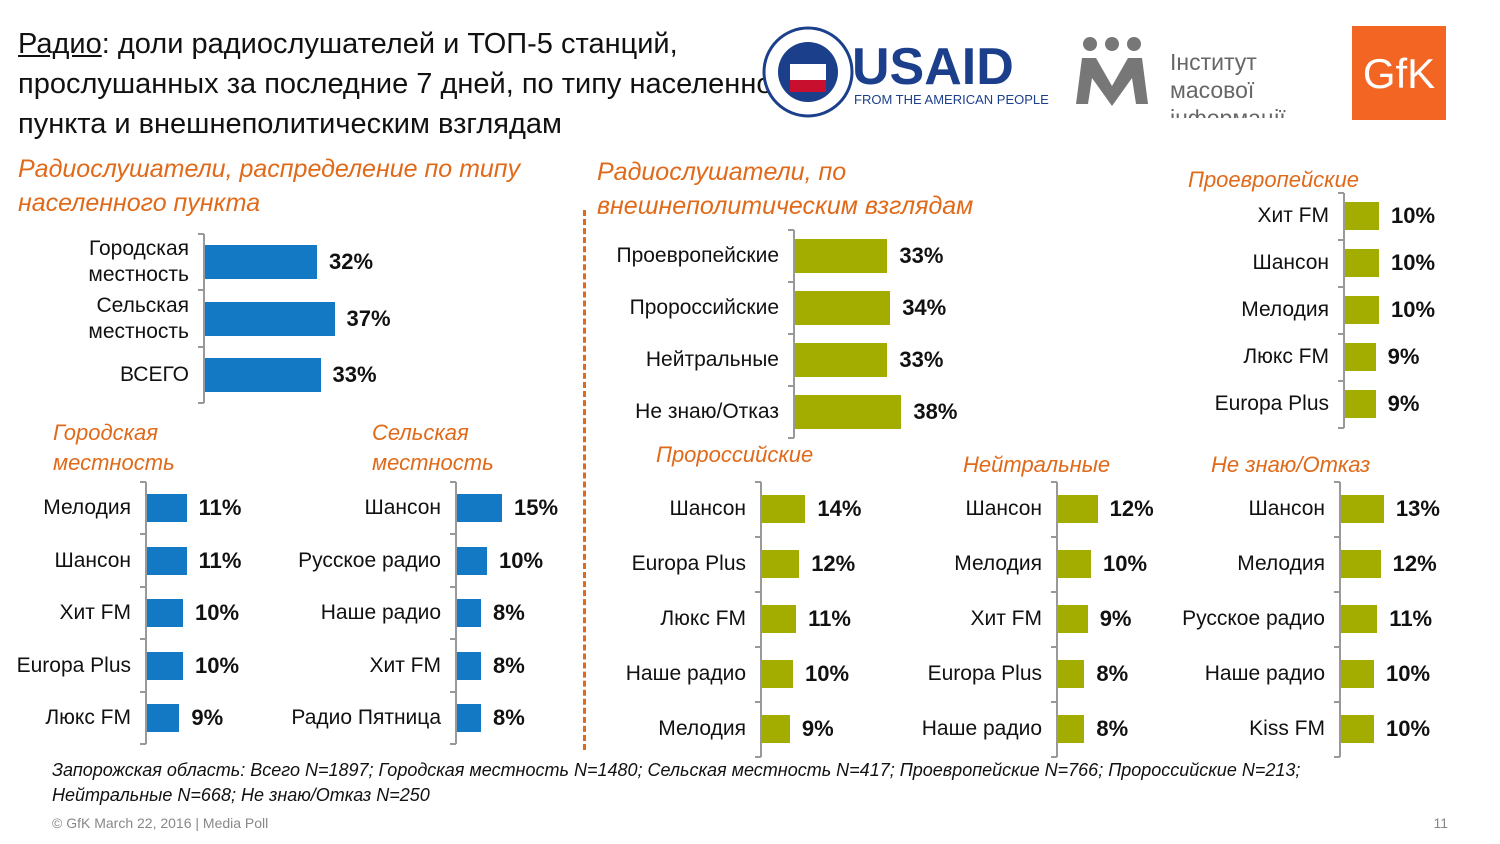 The width and height of the screenshot is (1500, 844). I want to click on chart-title: Городская местность, so click(114, 447).